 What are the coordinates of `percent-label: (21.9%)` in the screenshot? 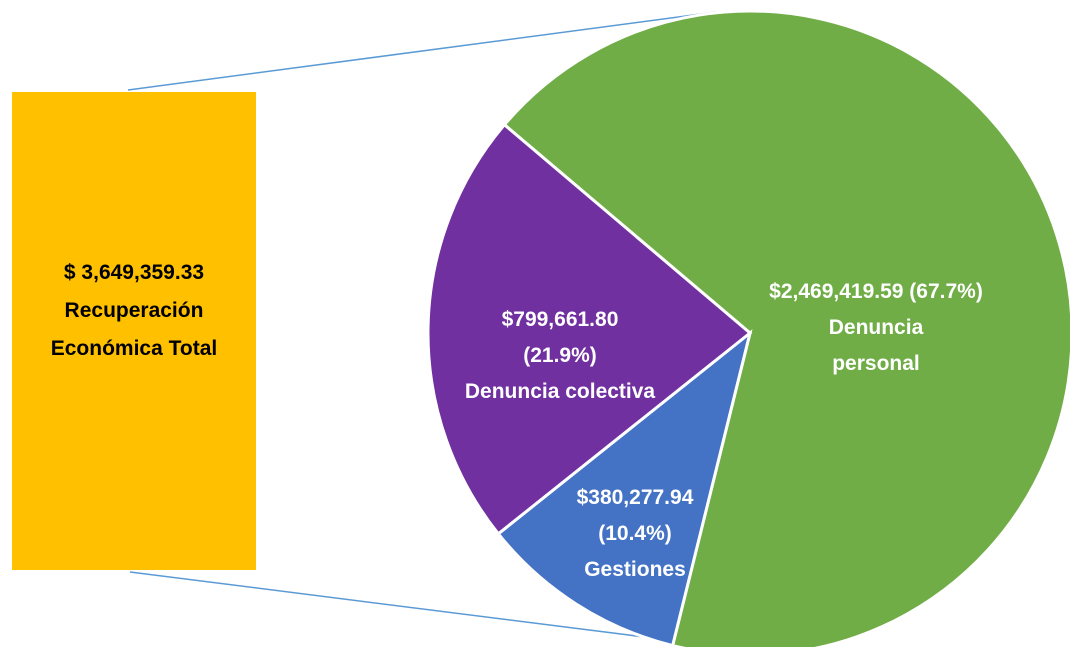 It's located at (560, 355).